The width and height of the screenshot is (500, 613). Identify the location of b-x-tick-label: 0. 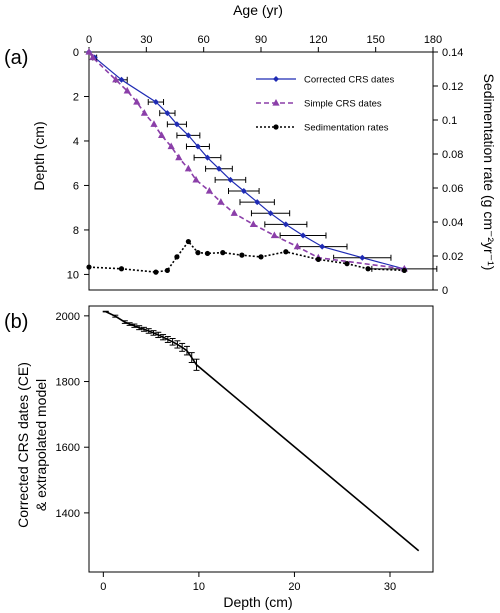
(103, 587).